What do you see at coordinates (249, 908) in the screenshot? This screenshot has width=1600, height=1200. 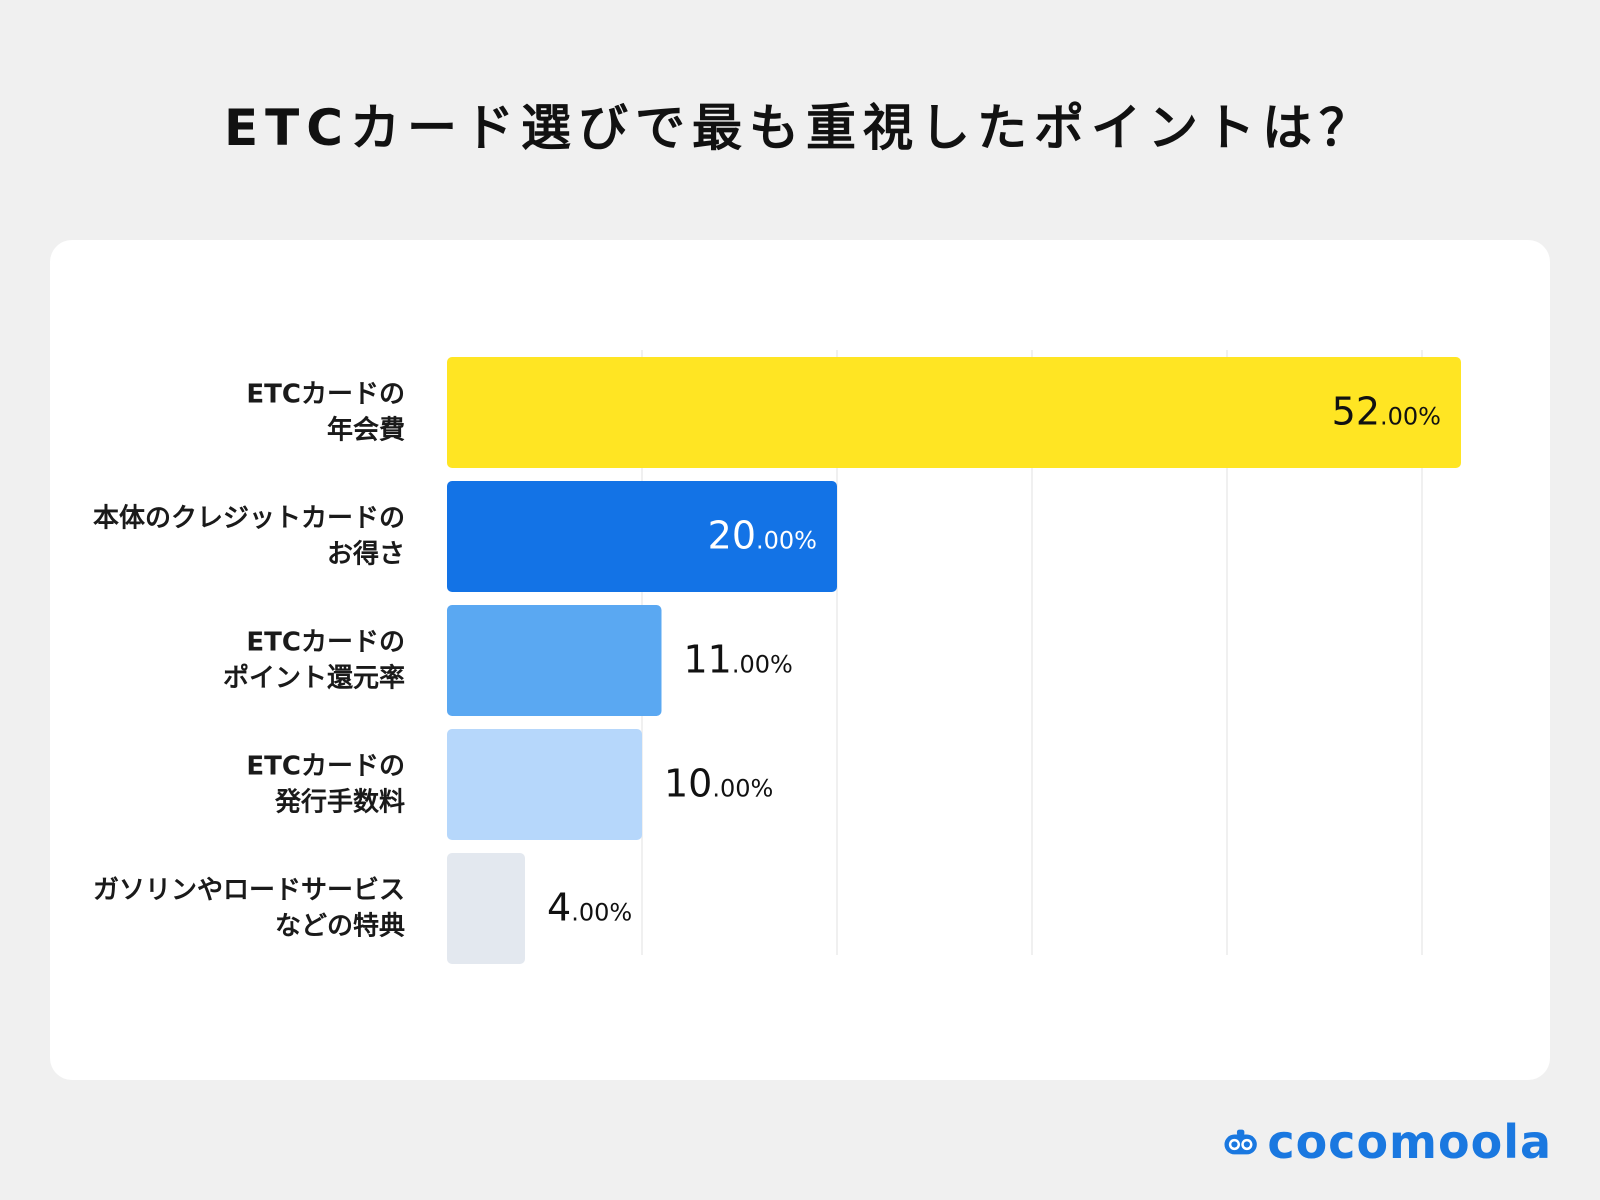 I see `category-label: ガソリンやロードサービスなどの特典` at bounding box center [249, 908].